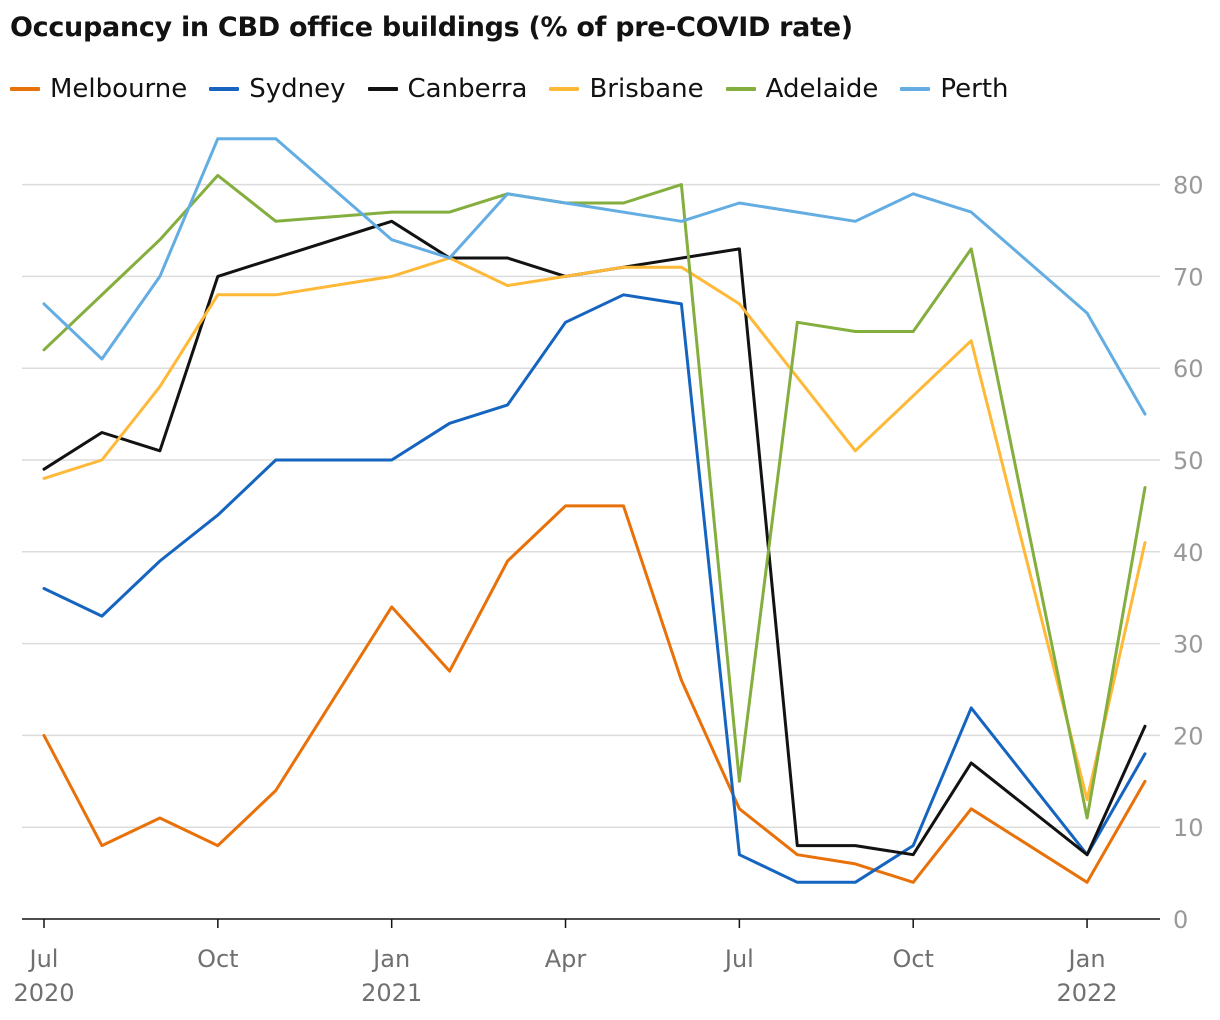  I want to click on y-tick-label: 30, so click(1188, 645).